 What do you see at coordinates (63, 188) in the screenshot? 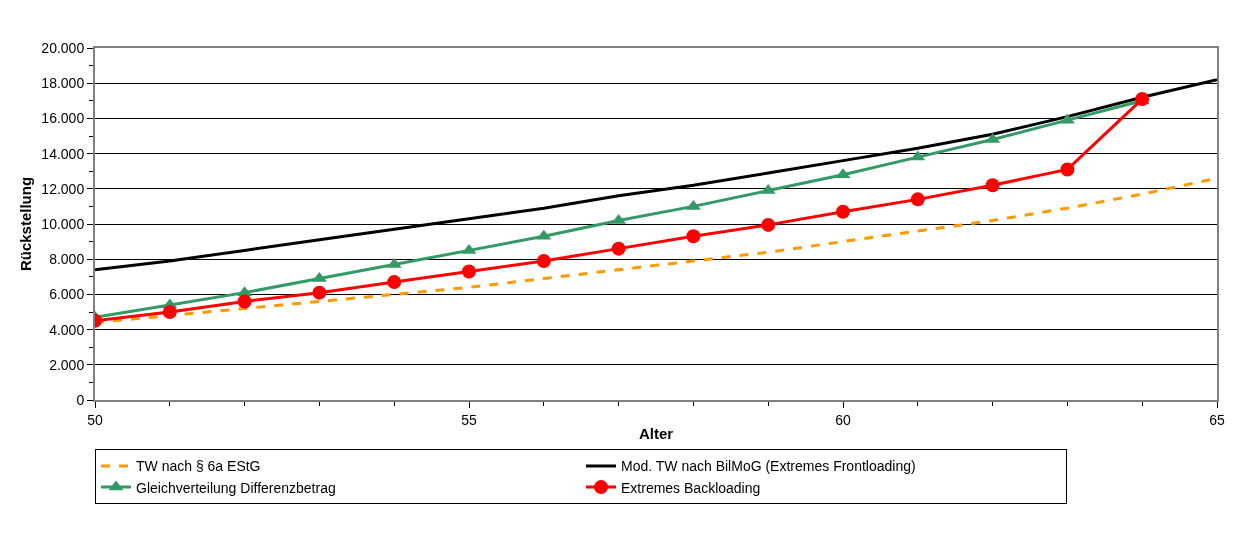
I see `y-tick-label: 12.000` at bounding box center [63, 188].